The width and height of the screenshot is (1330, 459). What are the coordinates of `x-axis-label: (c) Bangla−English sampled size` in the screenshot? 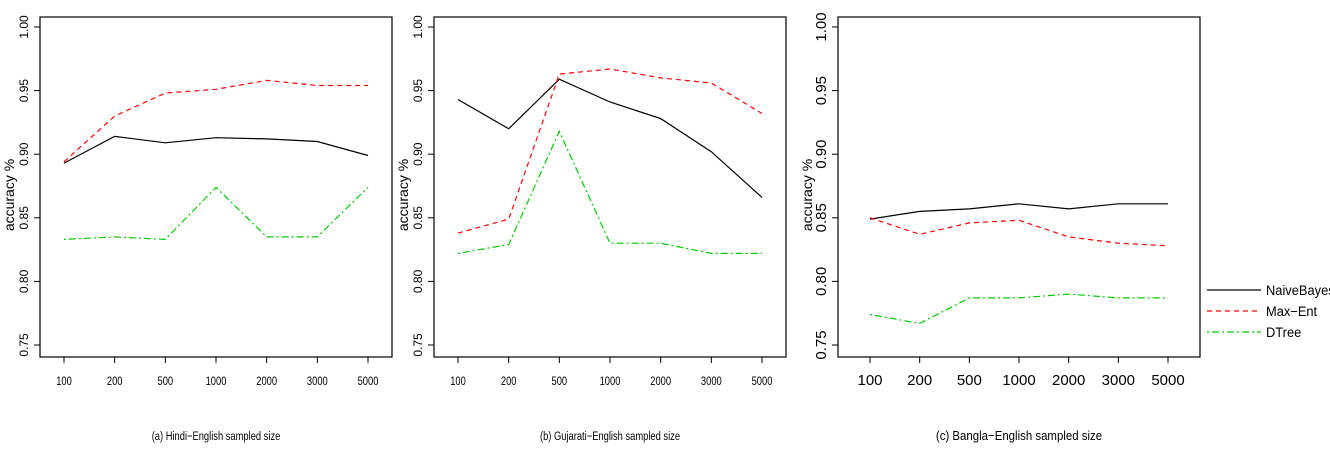 It's located at (1019, 435).